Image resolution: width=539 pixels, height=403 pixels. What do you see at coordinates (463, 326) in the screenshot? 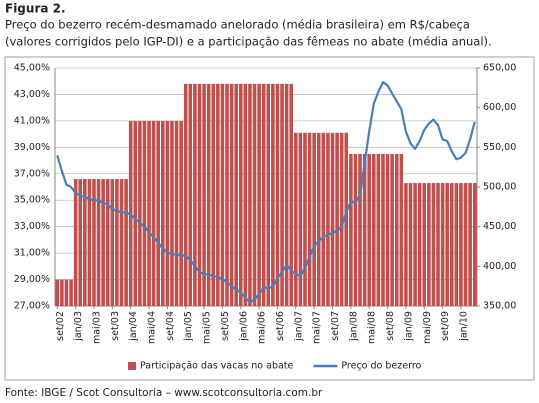
I see `x-tick-label: jan/10` at bounding box center [463, 326].